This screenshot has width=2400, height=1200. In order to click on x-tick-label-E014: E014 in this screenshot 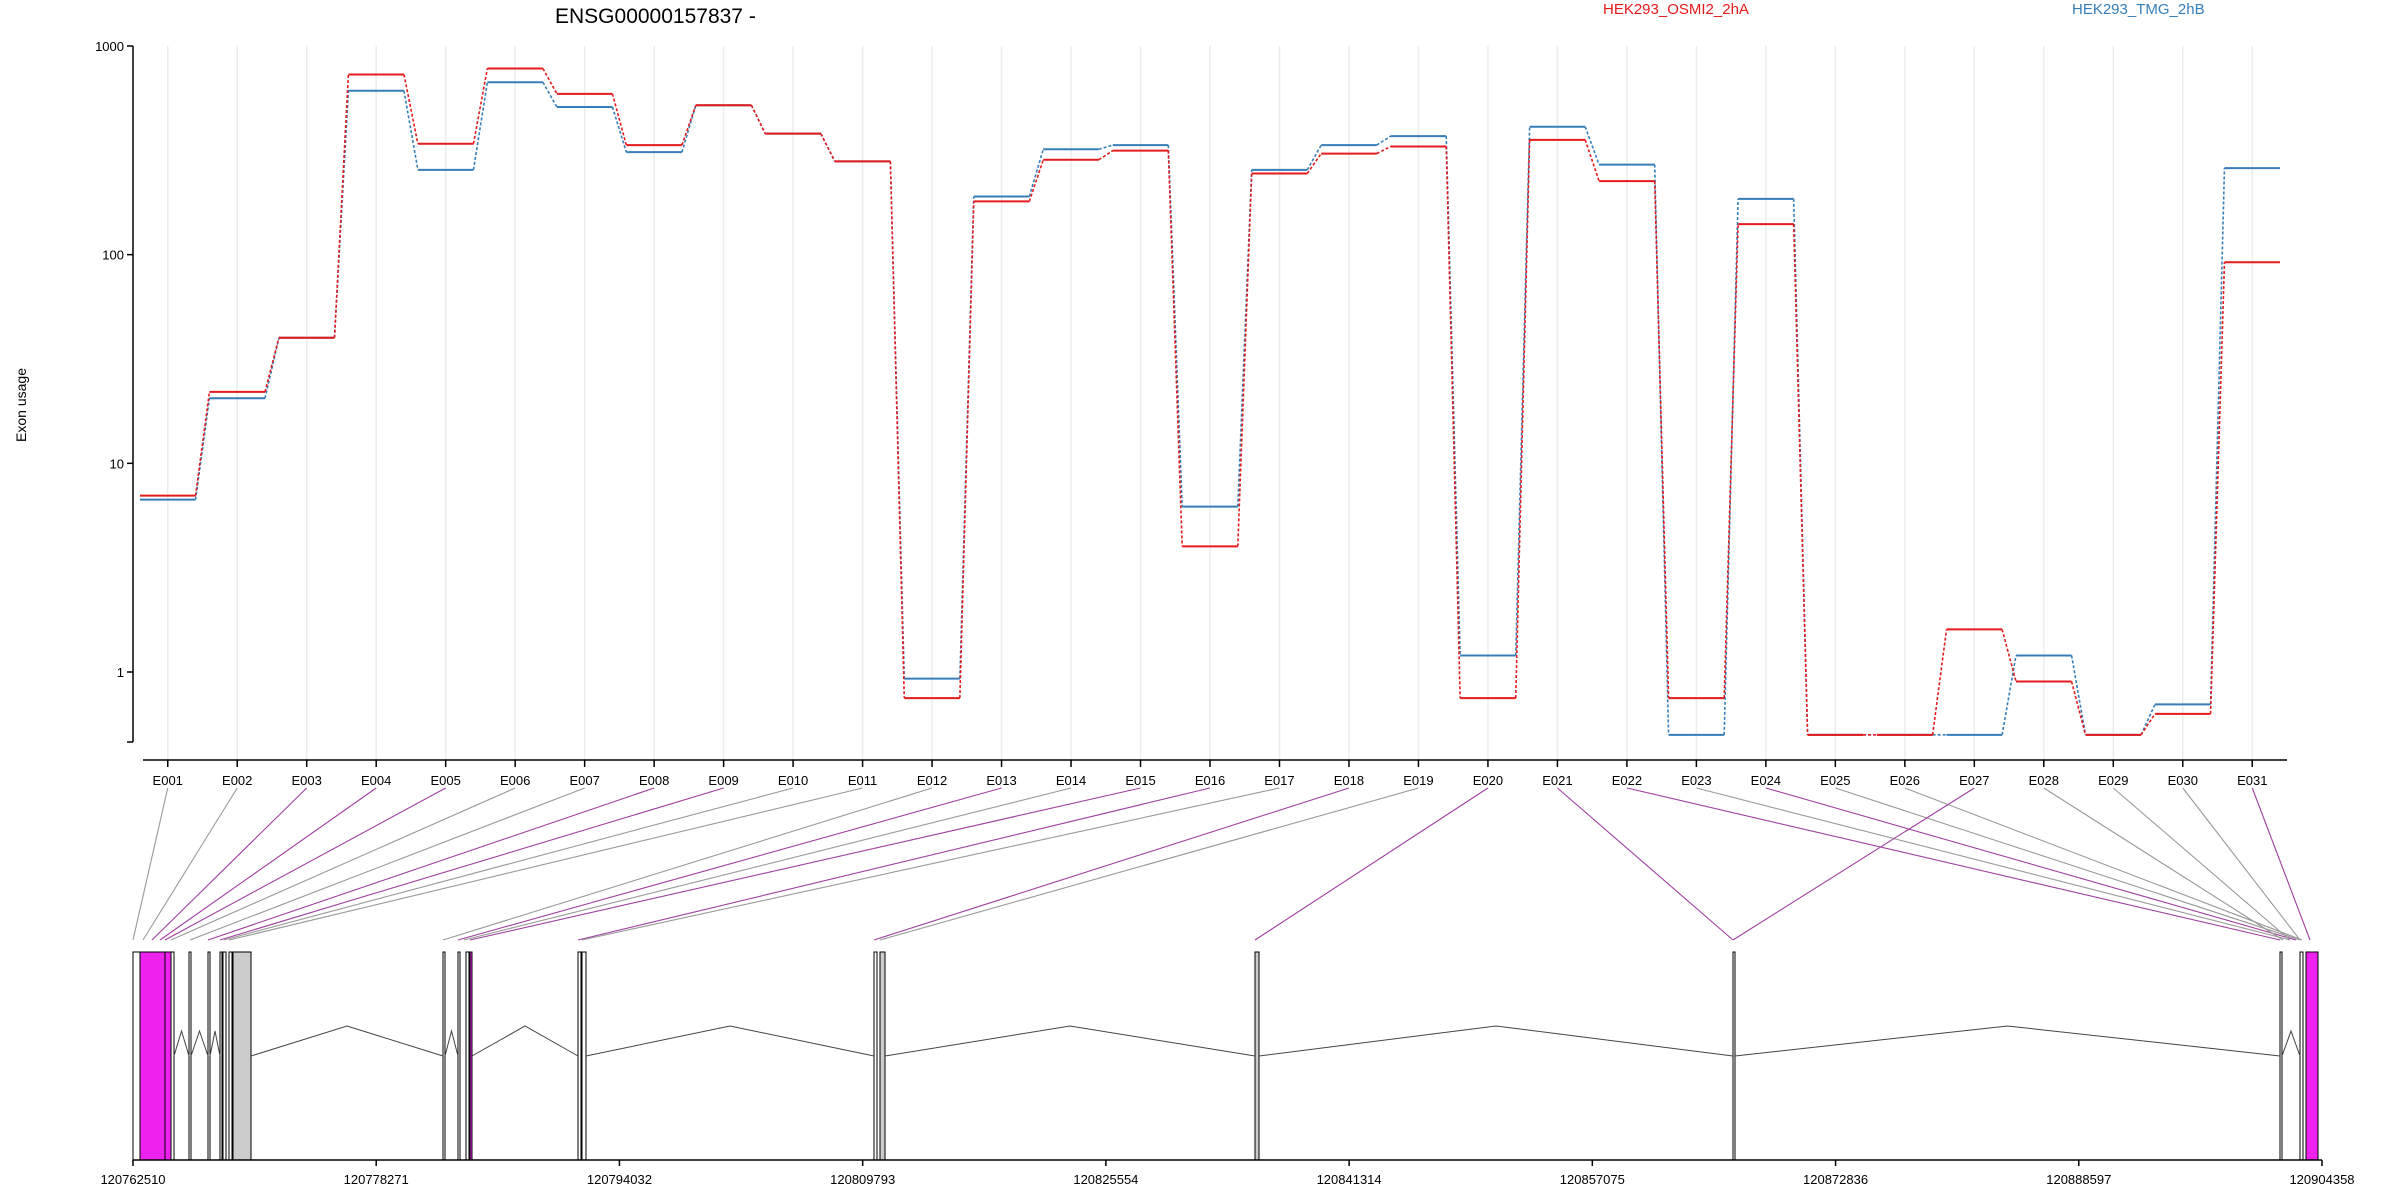, I will do `click(1071, 780)`.